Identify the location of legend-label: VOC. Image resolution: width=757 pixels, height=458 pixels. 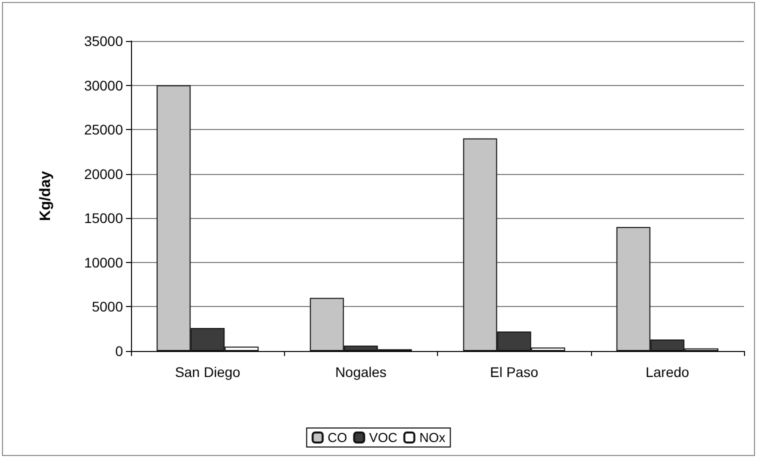
(383, 437).